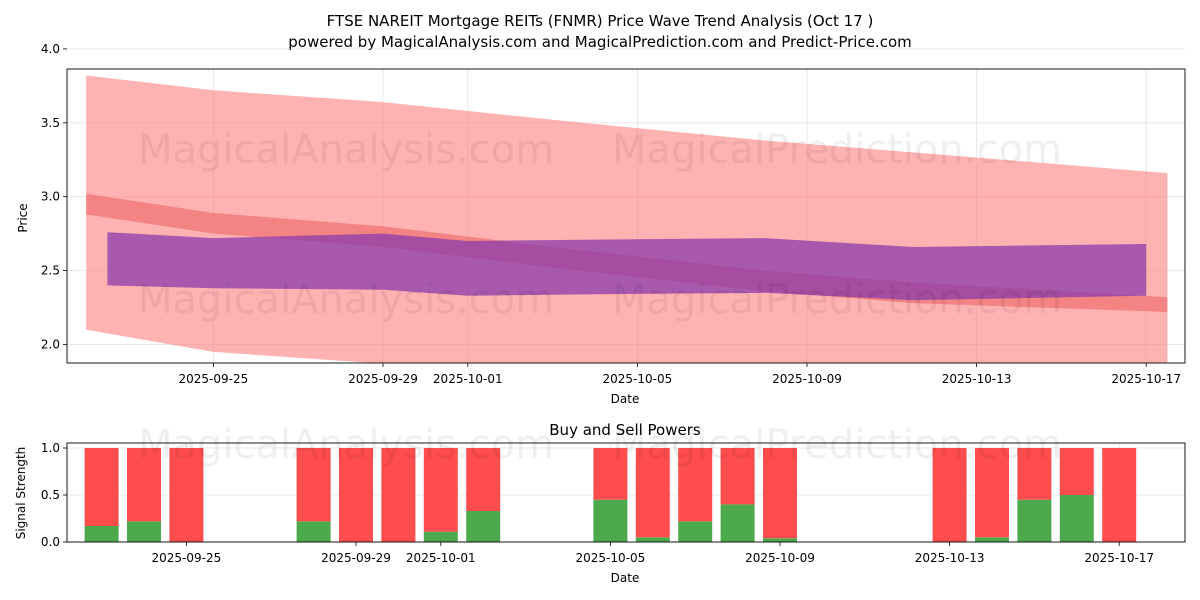  What do you see at coordinates (625, 430) in the screenshot?
I see `buy-sell-title: Buy and Sell Powers` at bounding box center [625, 430].